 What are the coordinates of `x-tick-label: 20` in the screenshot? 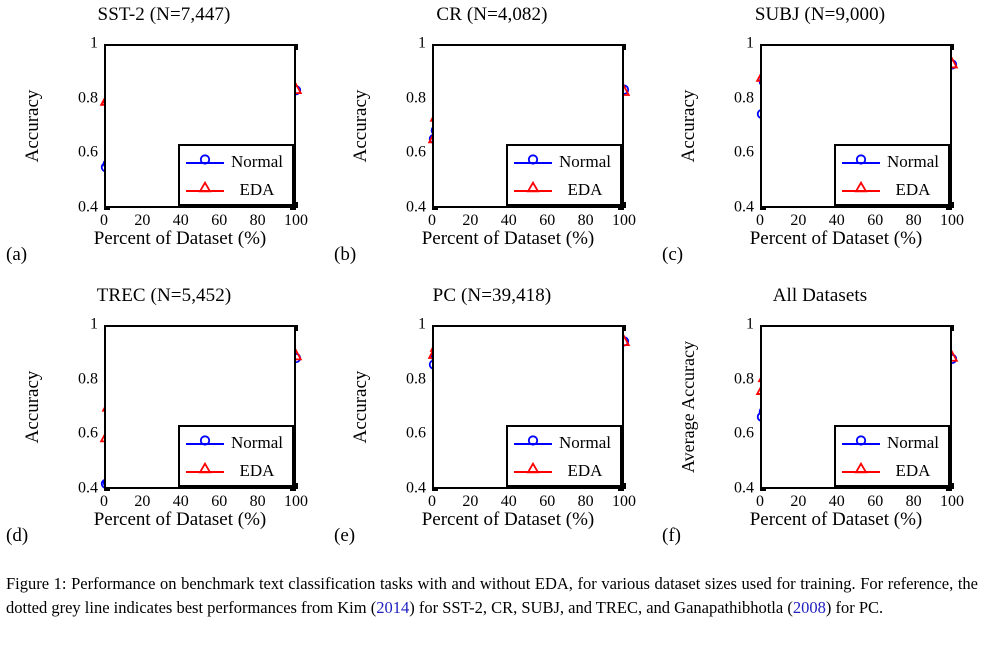 It's located at (470, 220).